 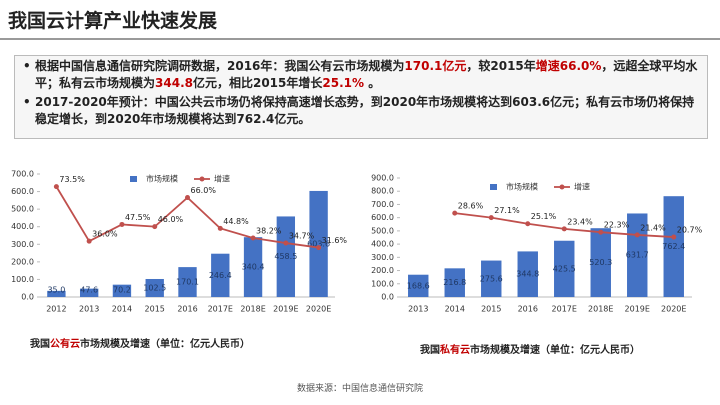 What do you see at coordinates (471, 206) in the screenshot?
I see `line-label: 28.6%` at bounding box center [471, 206].